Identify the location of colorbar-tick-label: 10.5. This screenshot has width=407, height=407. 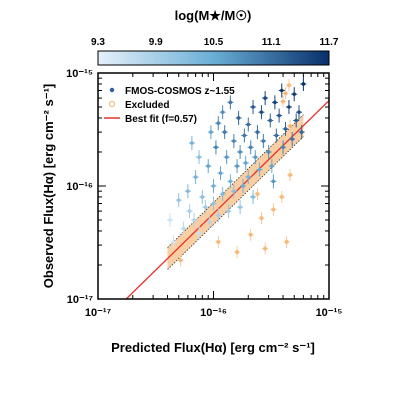
(214, 42).